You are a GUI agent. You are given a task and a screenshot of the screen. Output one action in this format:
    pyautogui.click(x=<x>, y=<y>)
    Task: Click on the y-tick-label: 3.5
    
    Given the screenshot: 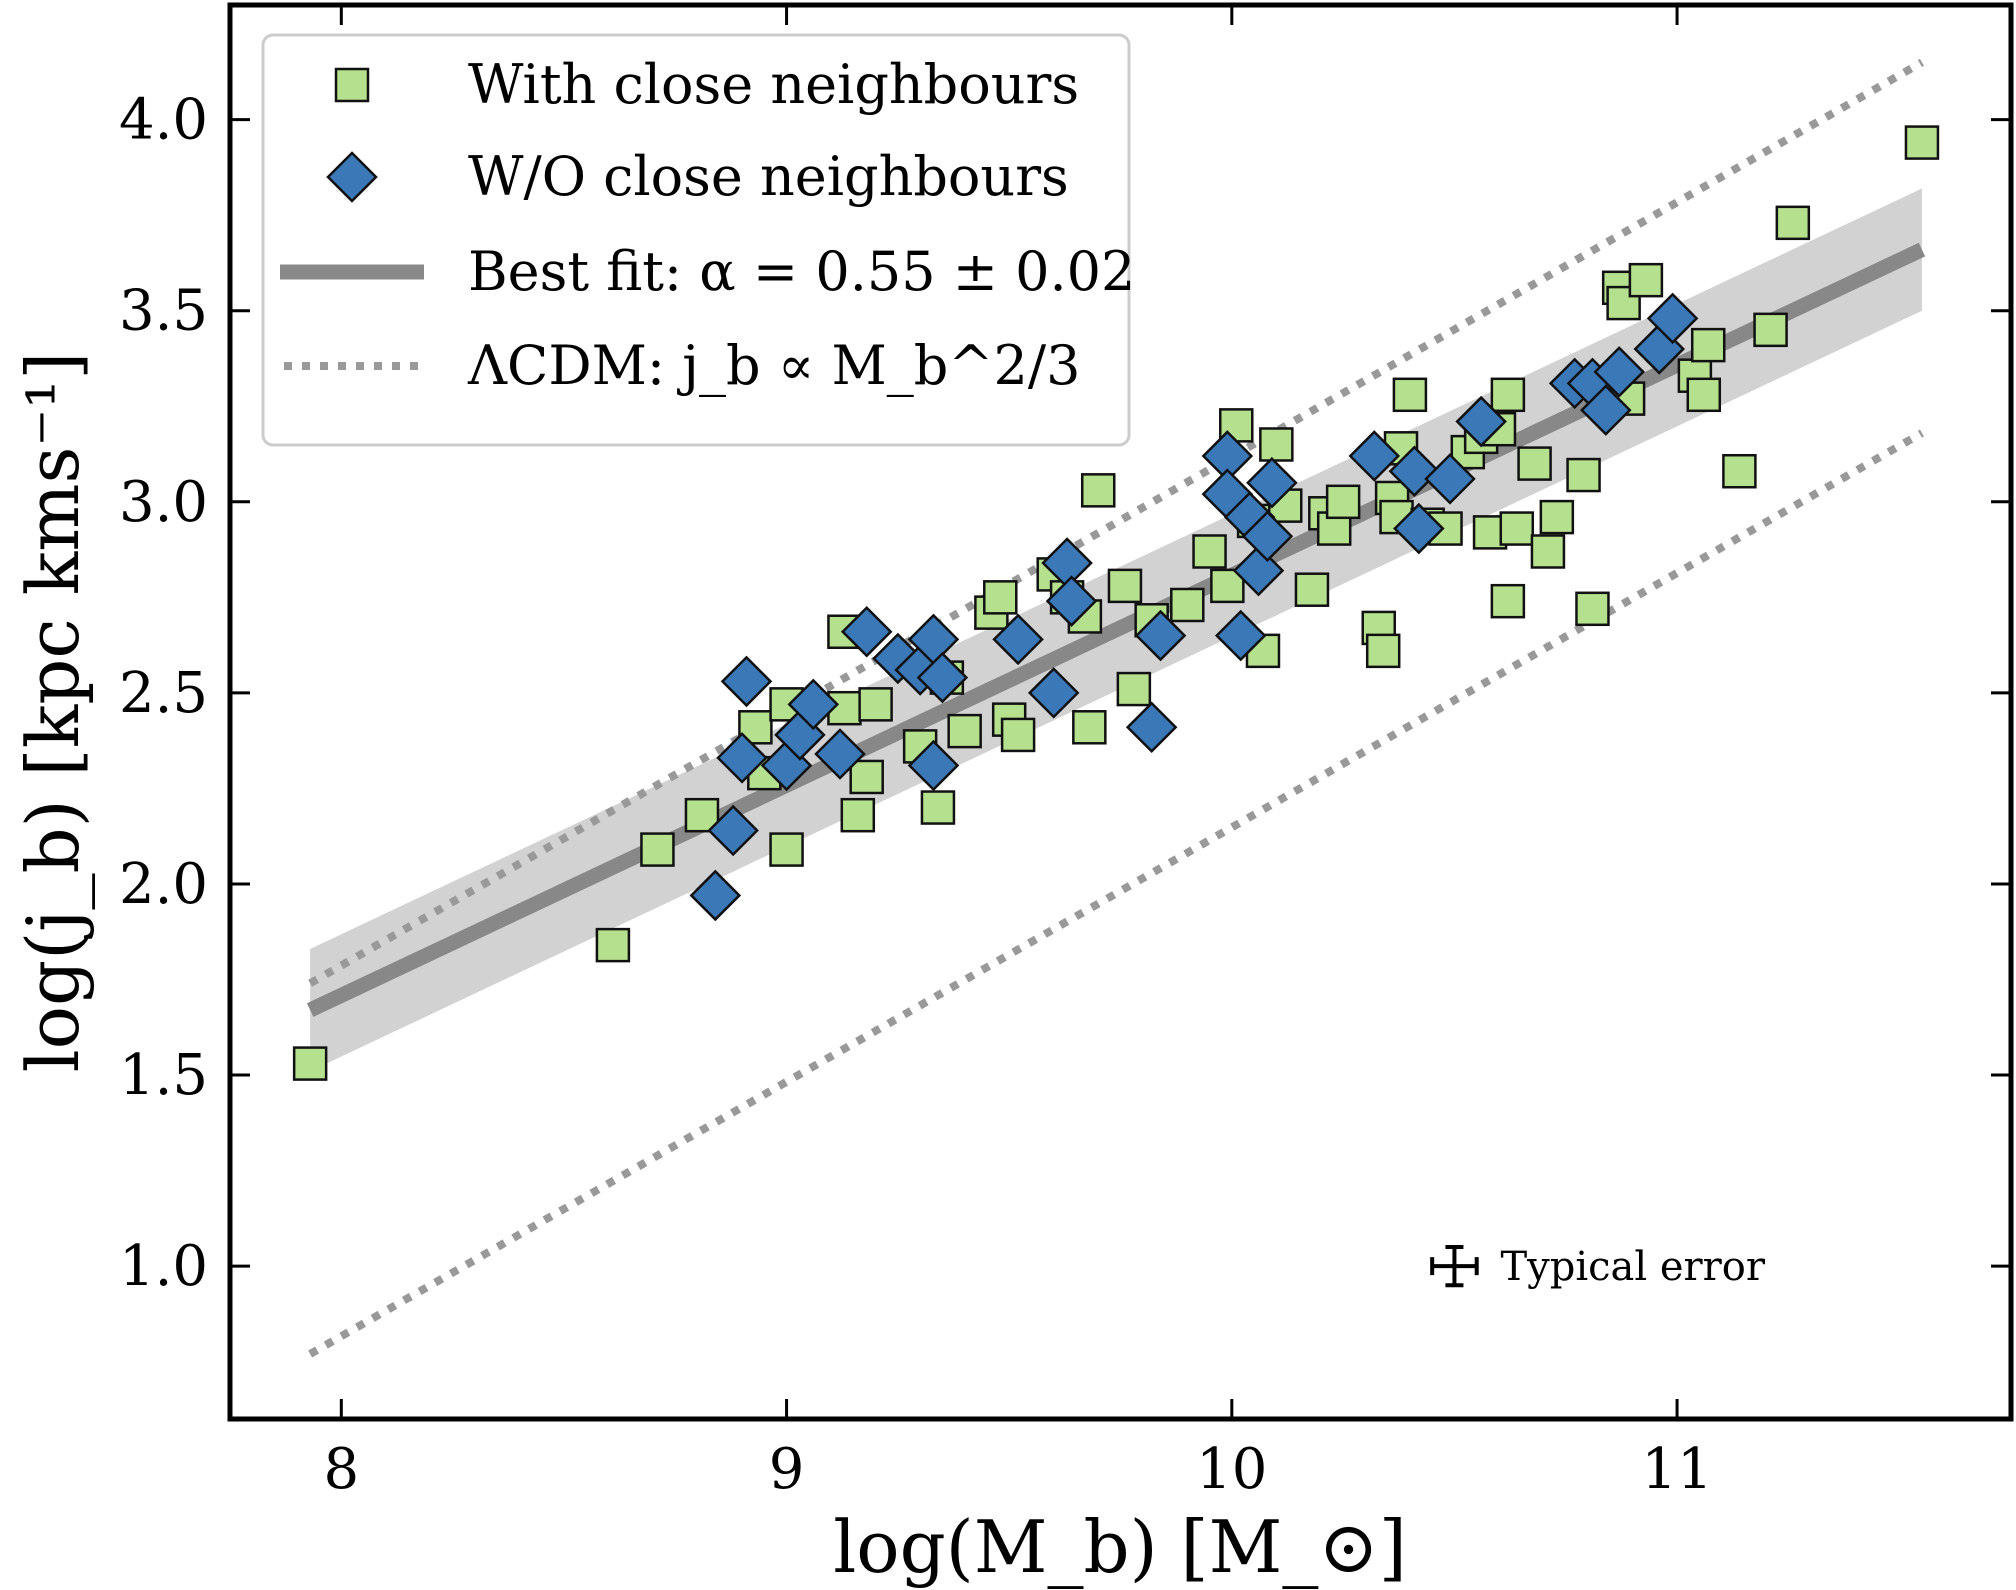 What is the action you would take?
    pyautogui.click(x=163, y=311)
    